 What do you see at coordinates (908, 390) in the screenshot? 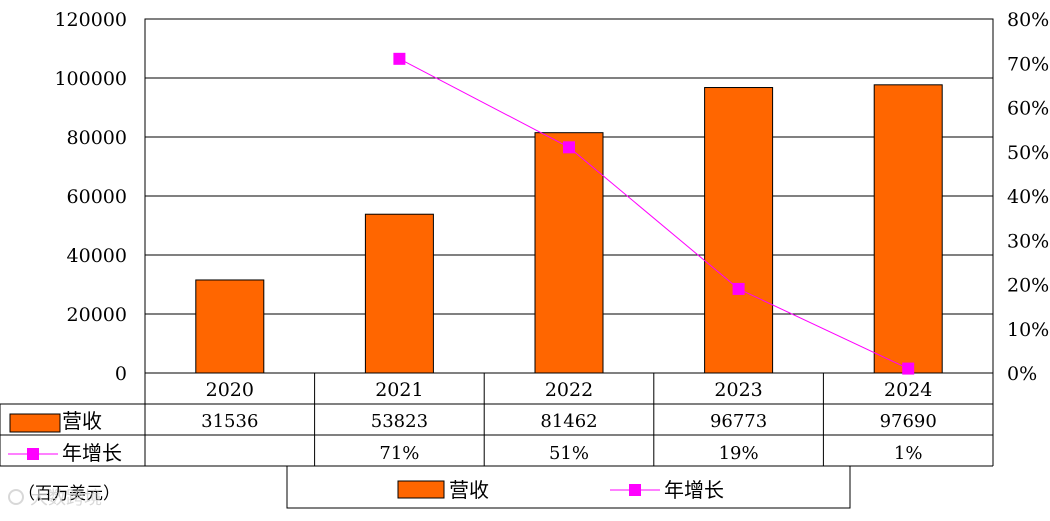
I see `category-label: 2024` at bounding box center [908, 390].